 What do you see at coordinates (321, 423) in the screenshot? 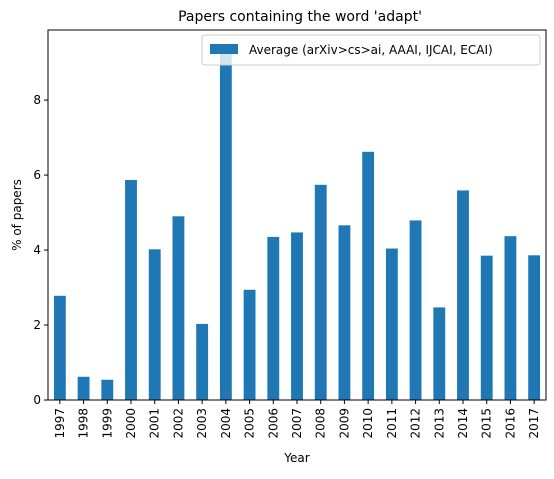
I see `x-tick-label: 2008` at bounding box center [321, 423].